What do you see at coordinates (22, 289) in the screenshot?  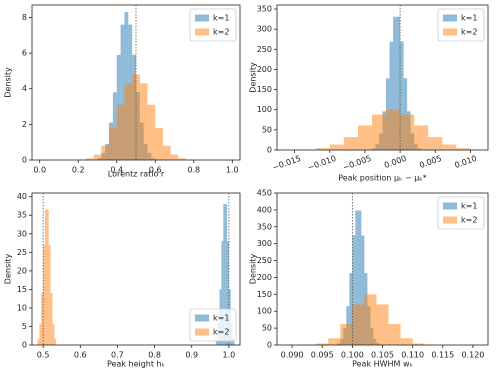 I see `y-tick-label: 15` at bounding box center [22, 289].